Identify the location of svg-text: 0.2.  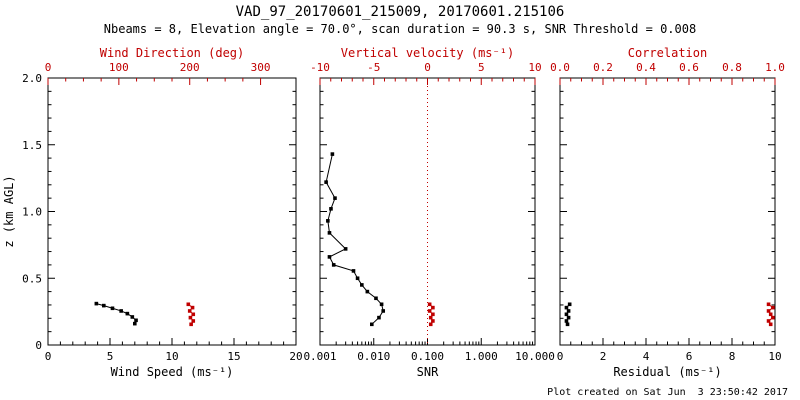
(603, 67).